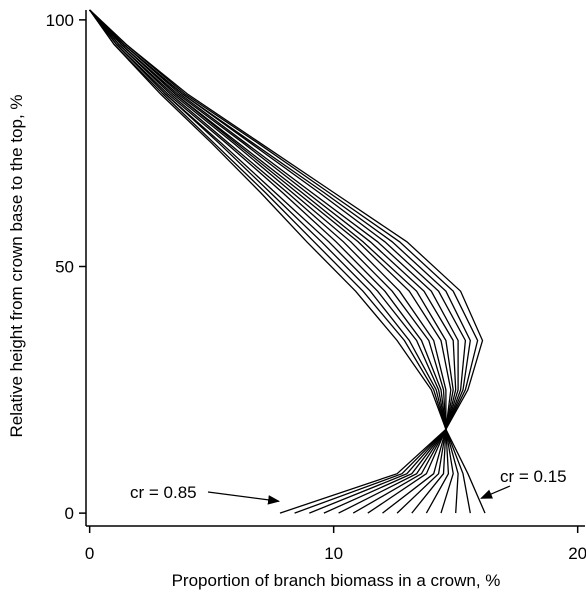  Describe the element at coordinates (577, 553) in the screenshot. I see `x-tick-label: 20` at that location.